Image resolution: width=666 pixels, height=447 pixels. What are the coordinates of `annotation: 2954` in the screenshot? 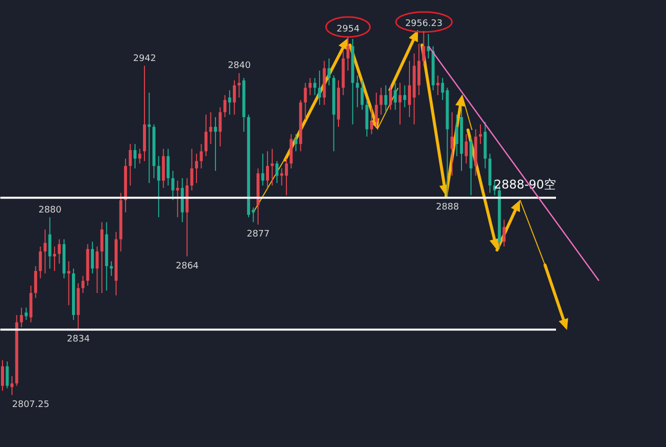 It's located at (348, 29).